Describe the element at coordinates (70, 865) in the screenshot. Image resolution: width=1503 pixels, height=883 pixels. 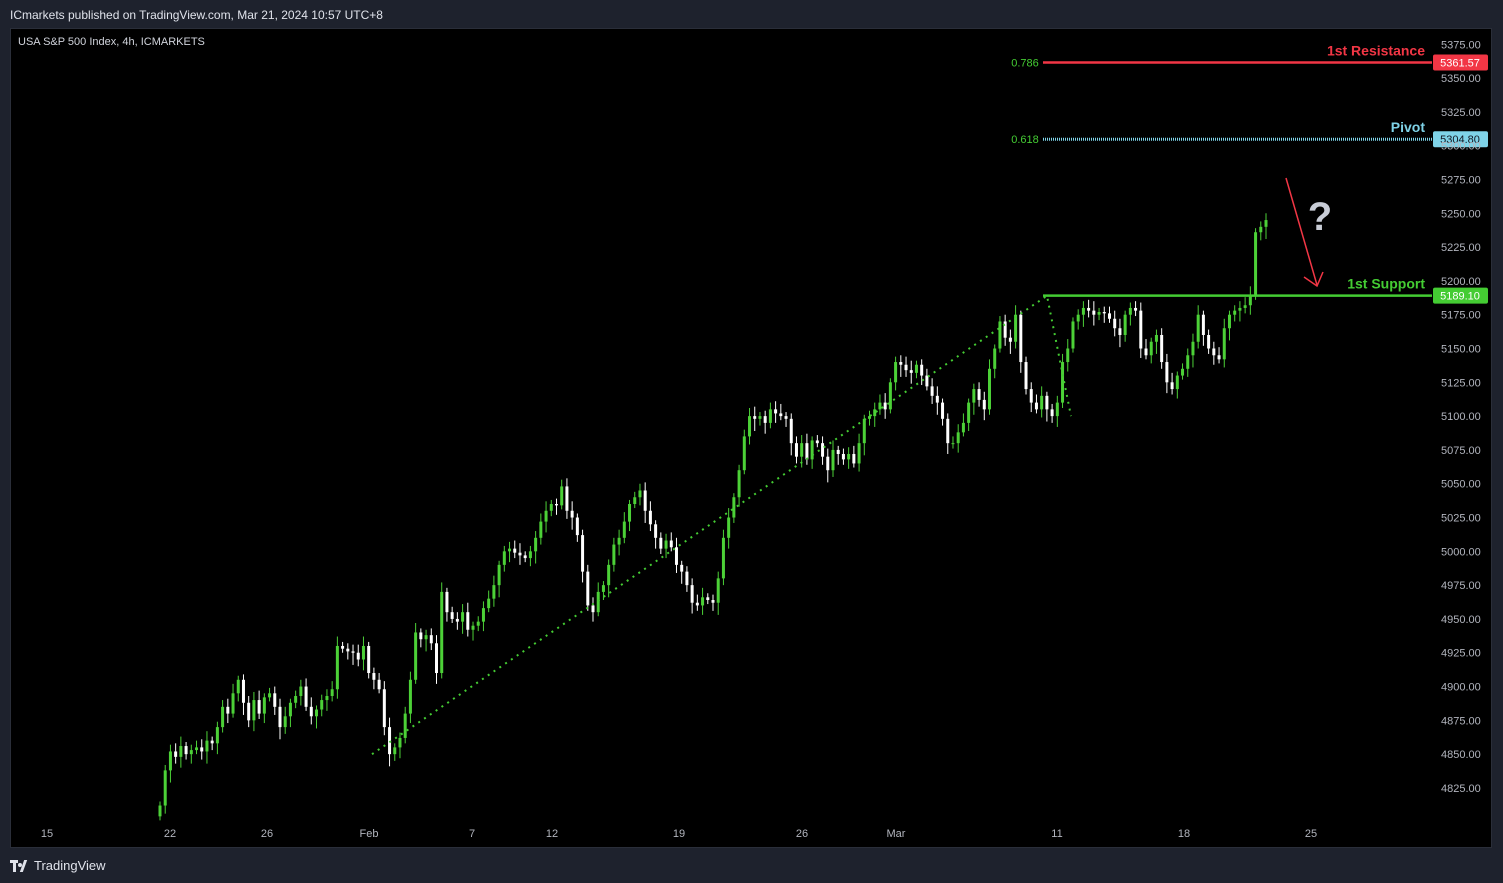
I see `tradingview-brand: TradingView` at that location.